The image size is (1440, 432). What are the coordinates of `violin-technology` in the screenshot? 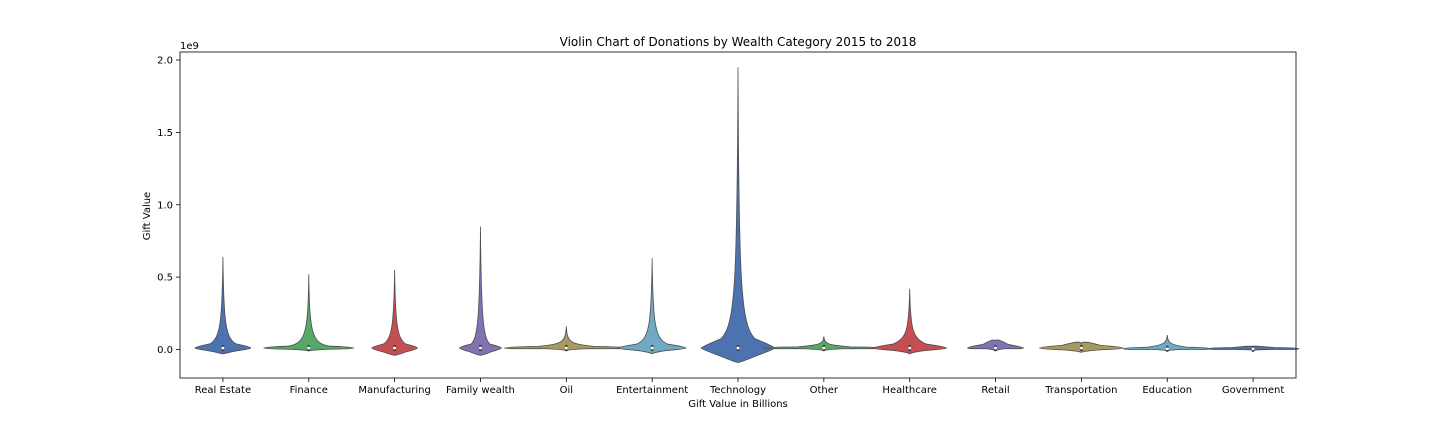 It's located at (738, 215).